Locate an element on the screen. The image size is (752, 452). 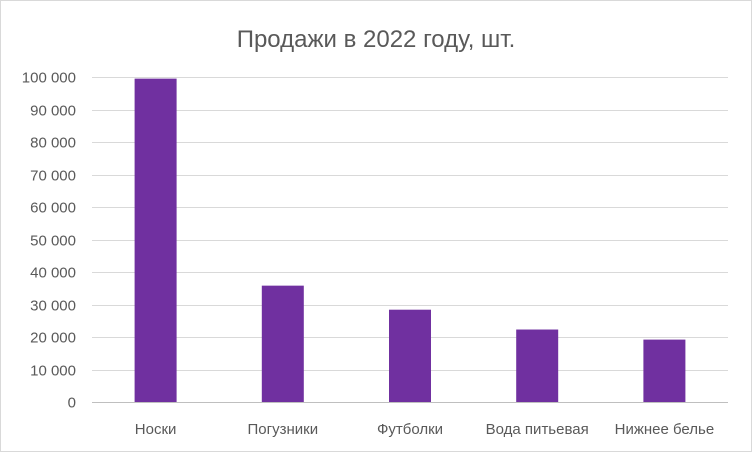
y-tick-label: 60 000 is located at coordinates (53, 208).